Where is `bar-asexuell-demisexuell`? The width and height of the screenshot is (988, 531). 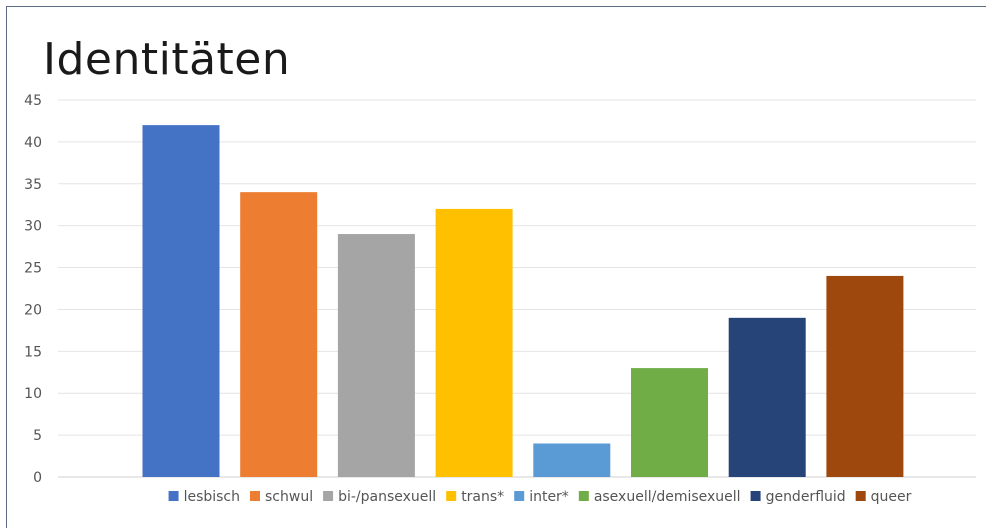
bar-asexuell-demisexuell is located at coordinates (669, 422).